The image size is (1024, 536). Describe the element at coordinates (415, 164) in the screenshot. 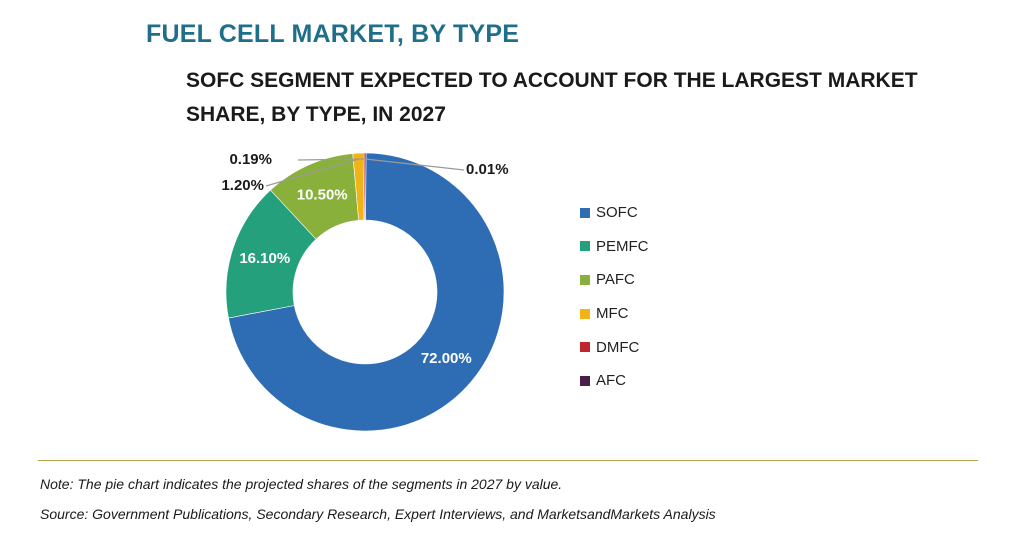

I see `leader-line-afc` at that location.